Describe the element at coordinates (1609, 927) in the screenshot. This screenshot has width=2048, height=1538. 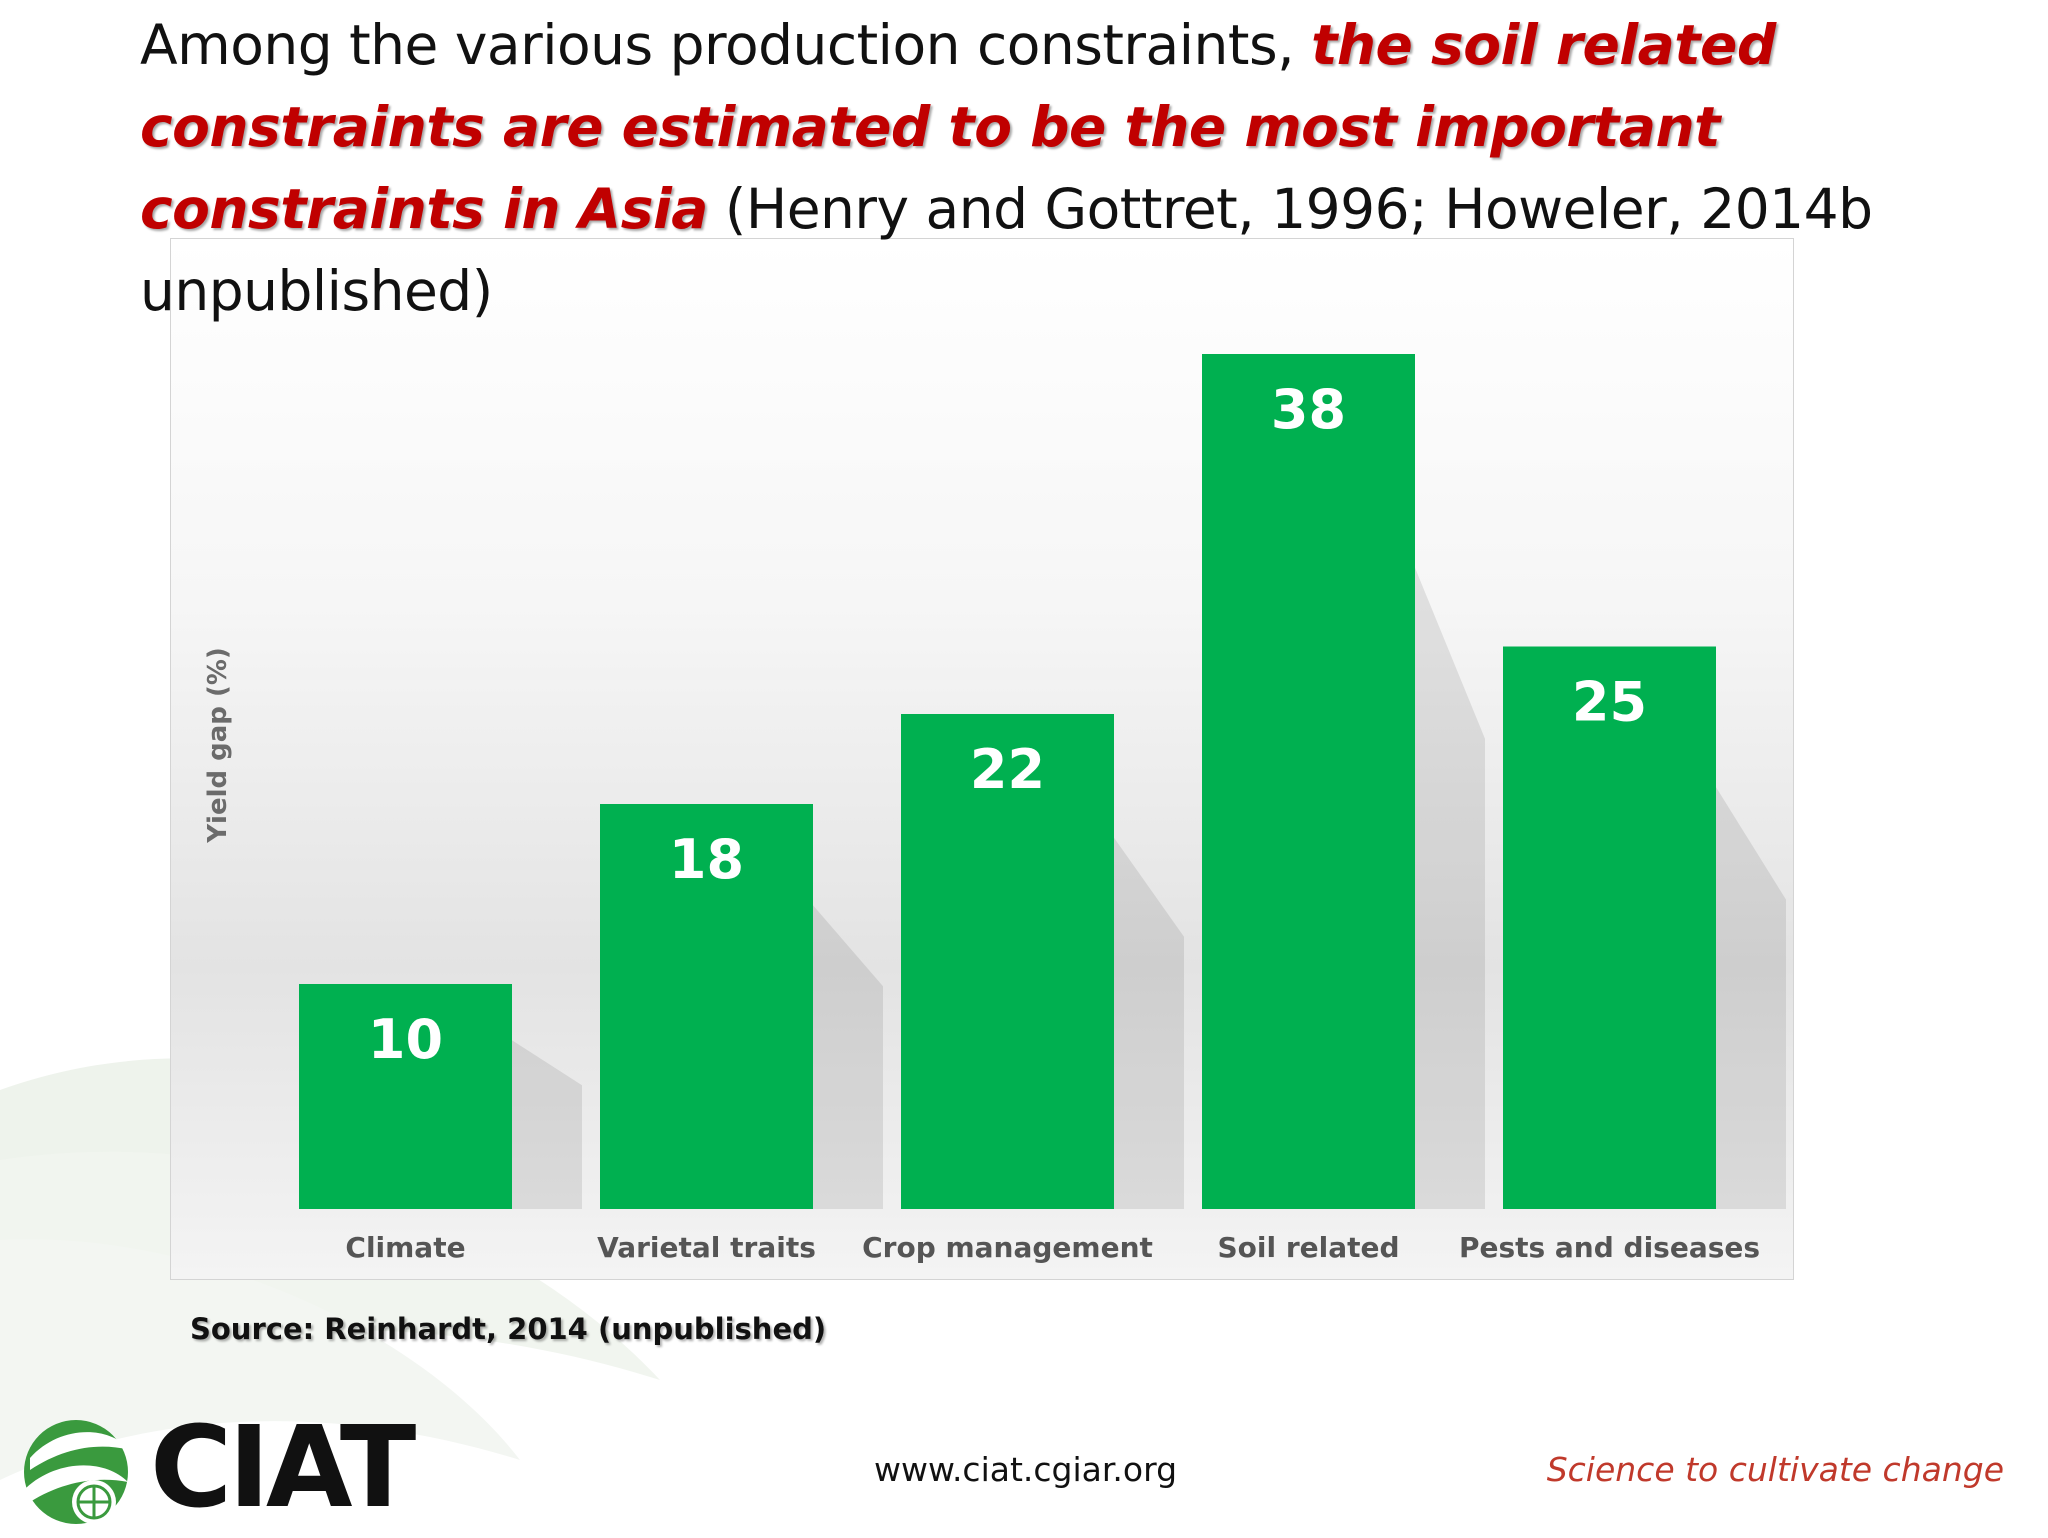
I see `bar-pests-and-diseases` at that location.